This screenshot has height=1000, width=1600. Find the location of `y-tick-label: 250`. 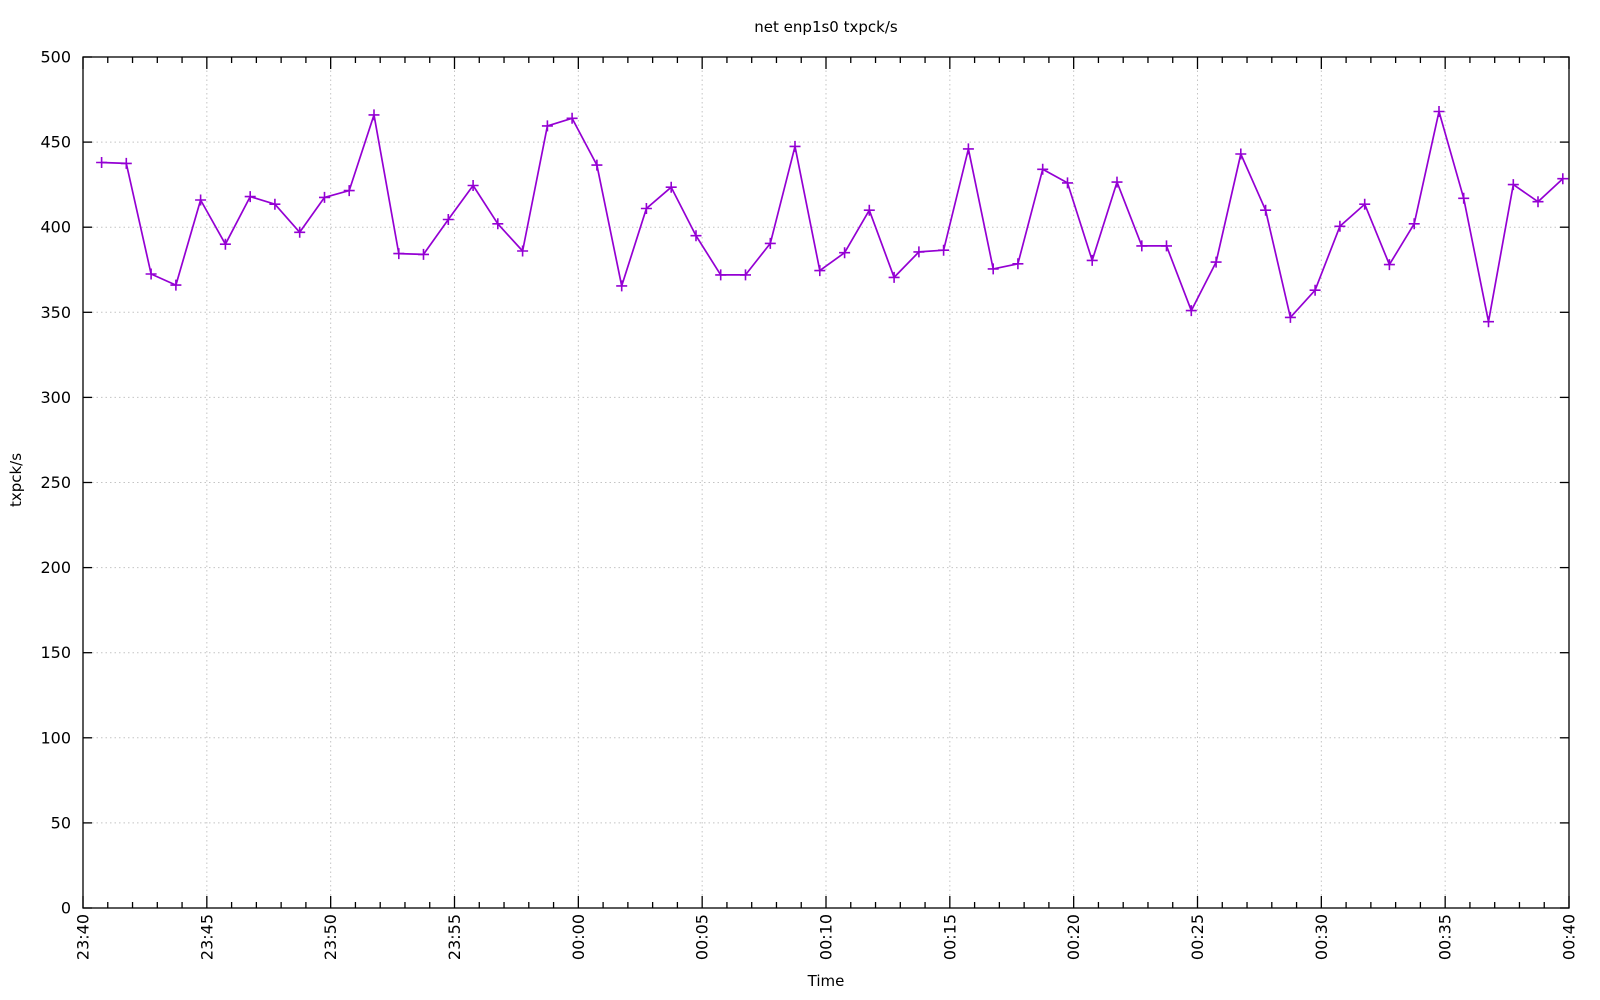

y-tick-label: 250 is located at coordinates (55, 482).